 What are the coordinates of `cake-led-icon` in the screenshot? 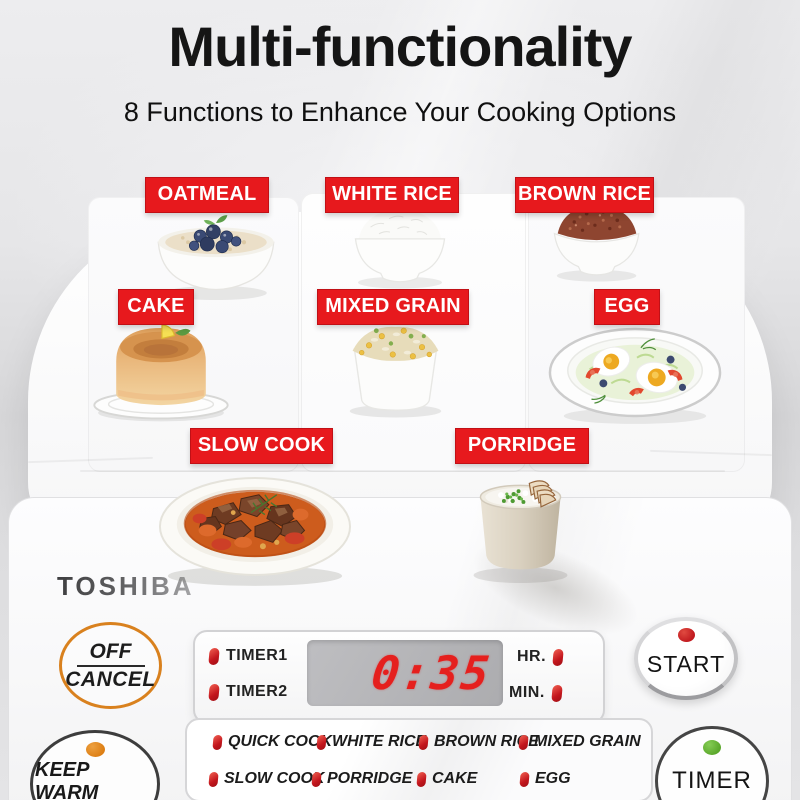 It's located at (421, 779).